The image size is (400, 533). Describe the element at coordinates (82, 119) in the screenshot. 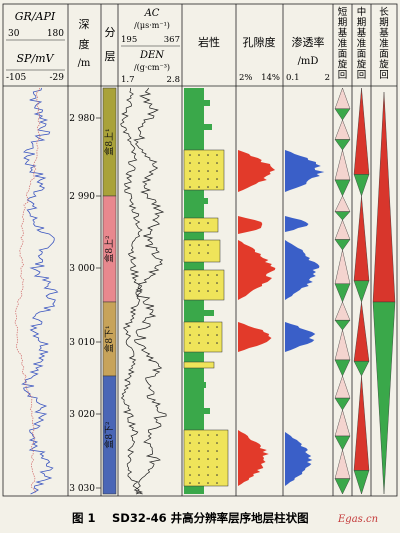

I see `depth-tick-label: 2 980` at that location.